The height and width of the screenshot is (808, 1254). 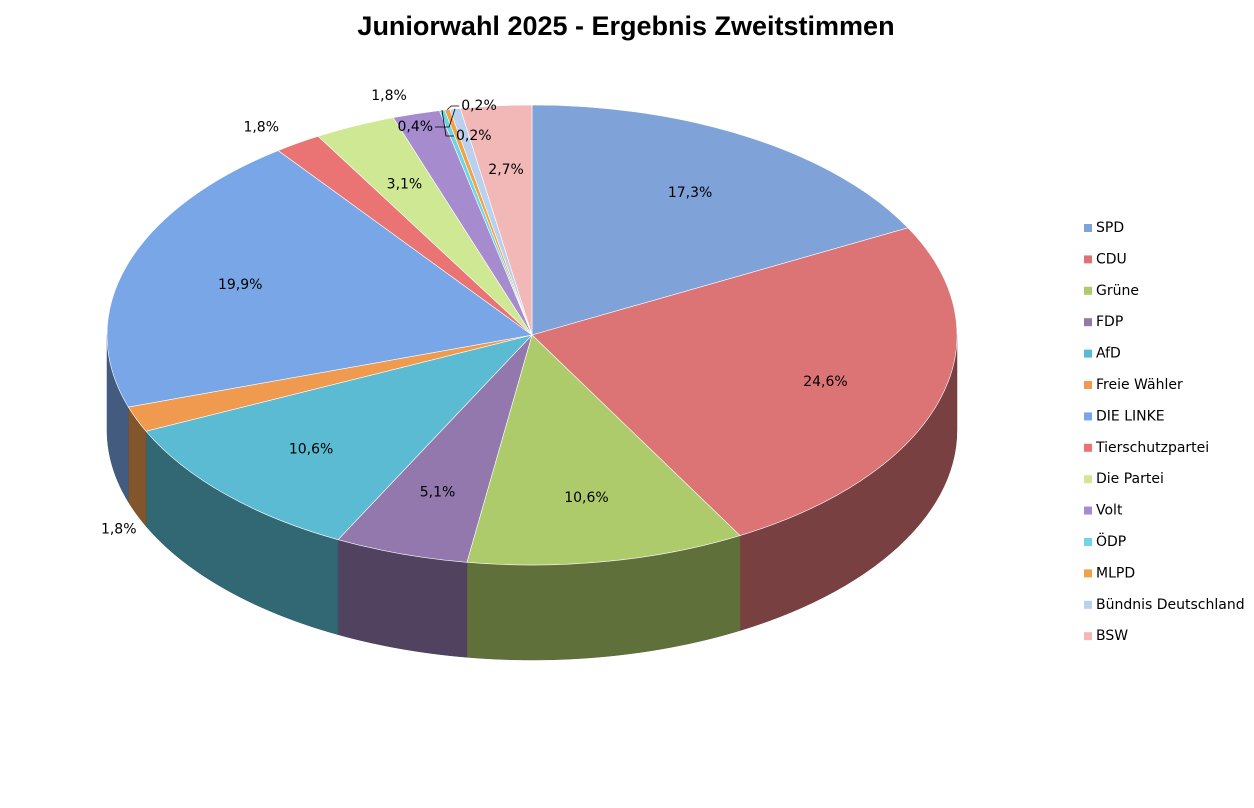 What do you see at coordinates (1111, 259) in the screenshot?
I see `legend-label: CDU` at bounding box center [1111, 259].